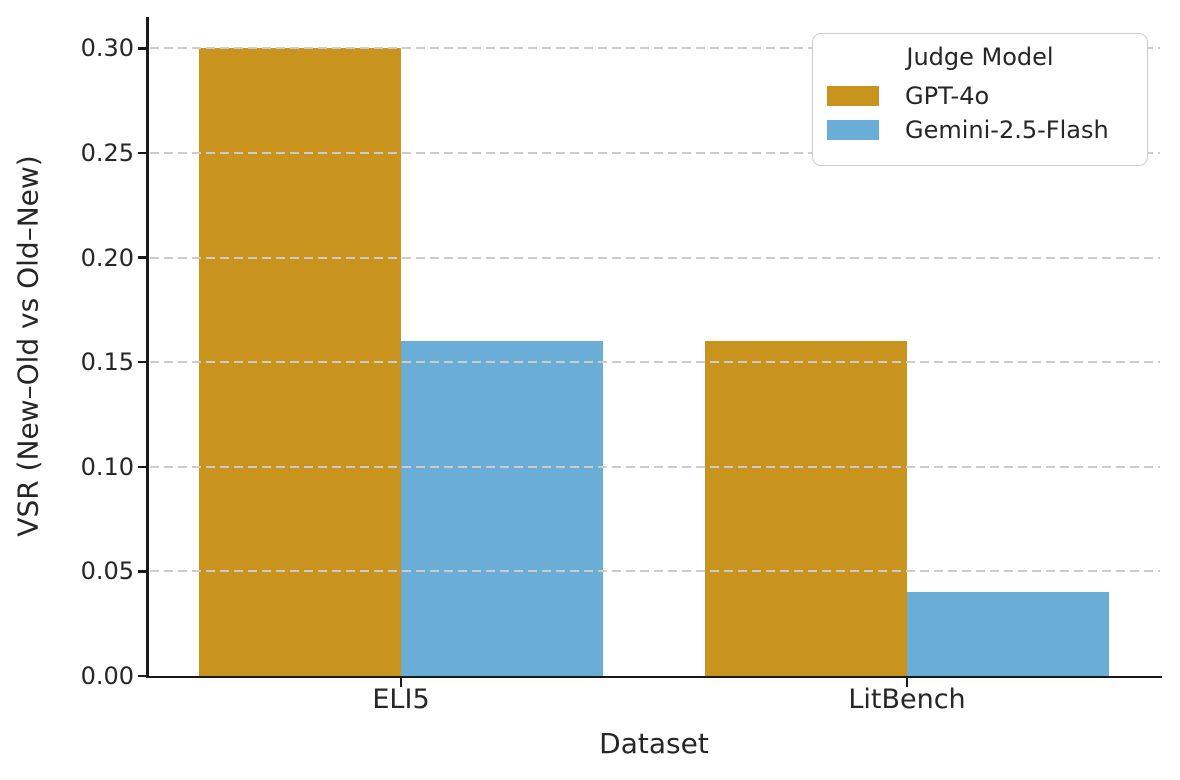  What do you see at coordinates (805, 508) in the screenshot?
I see `bar-GPT-4o-LitBench` at bounding box center [805, 508].